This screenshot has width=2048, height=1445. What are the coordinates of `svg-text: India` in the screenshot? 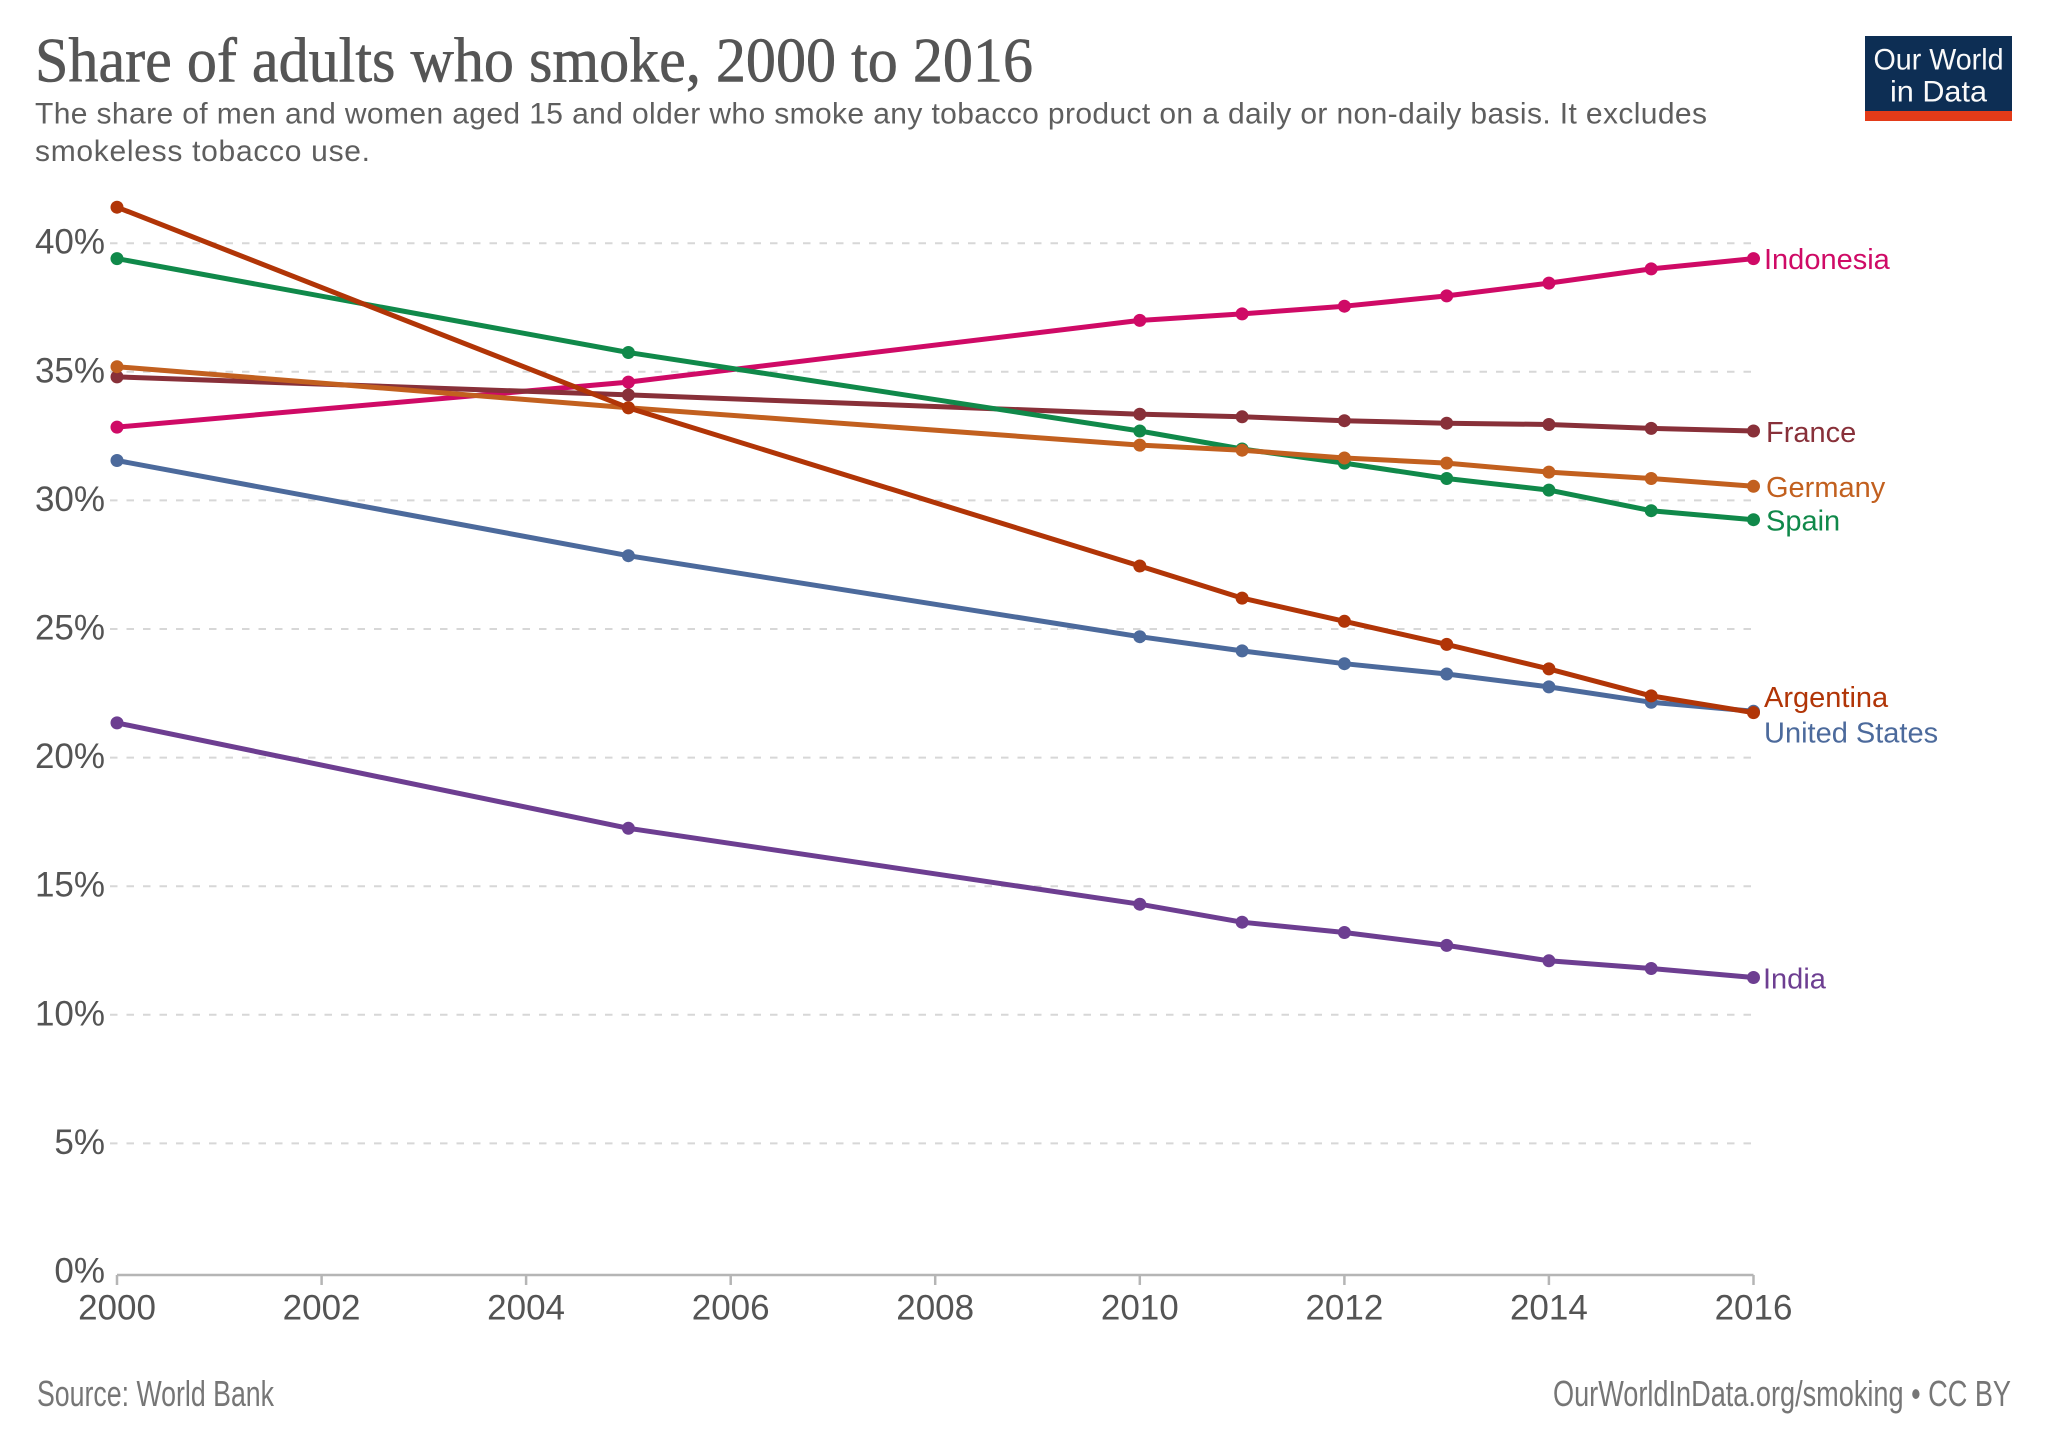 It's located at (1795, 980).